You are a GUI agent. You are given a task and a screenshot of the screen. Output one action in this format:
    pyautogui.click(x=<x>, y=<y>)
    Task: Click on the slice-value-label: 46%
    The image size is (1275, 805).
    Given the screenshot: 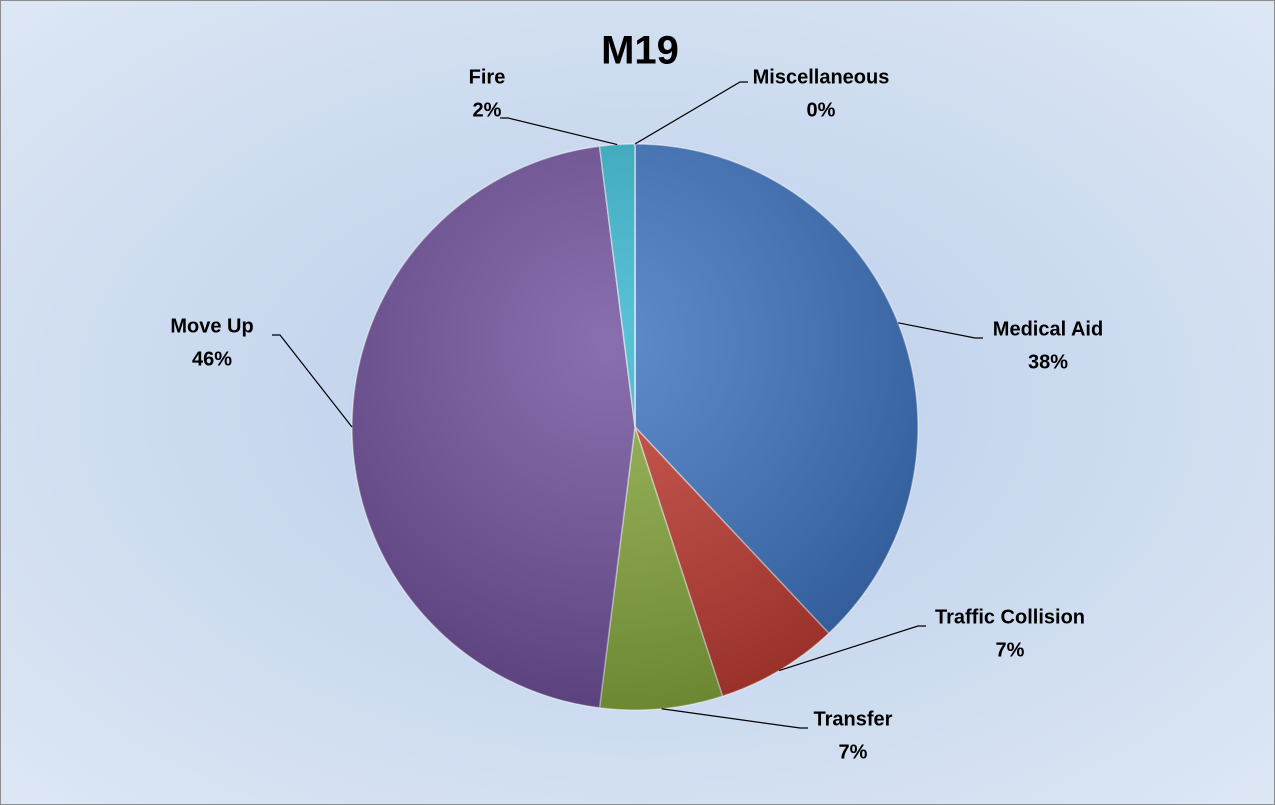 What is the action you would take?
    pyautogui.click(x=212, y=359)
    